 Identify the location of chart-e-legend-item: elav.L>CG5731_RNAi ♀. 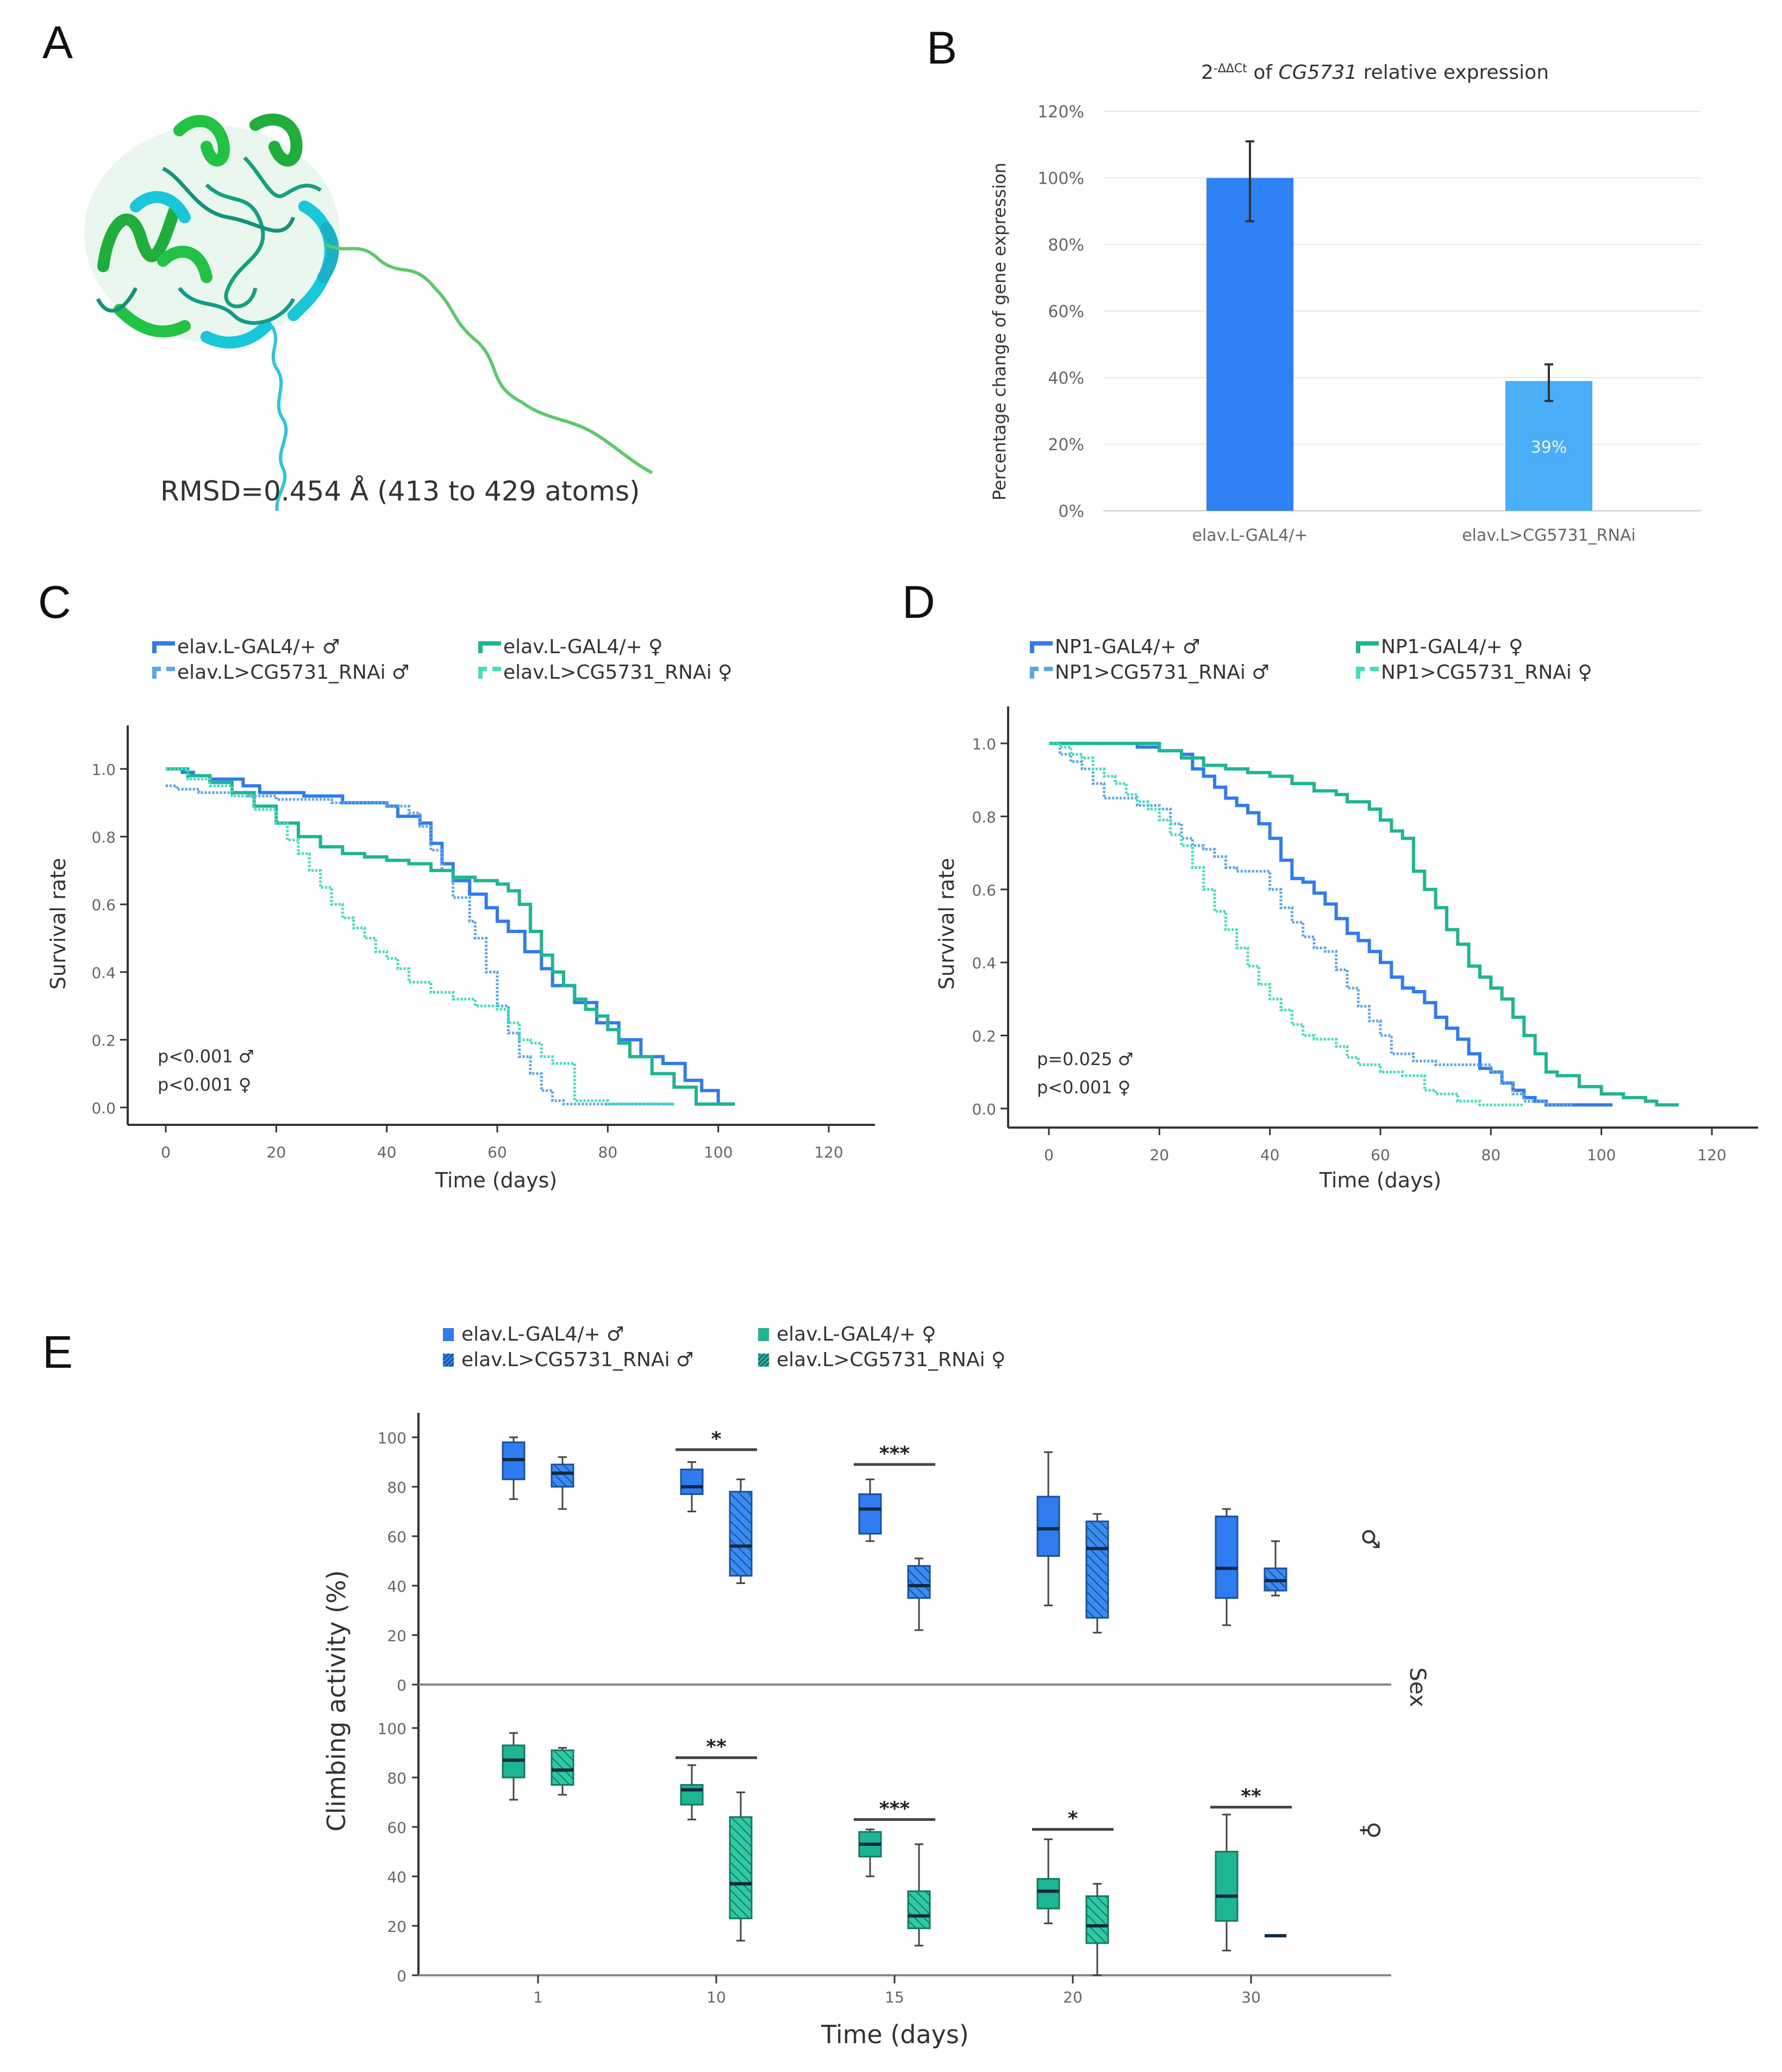
(921, 1360).